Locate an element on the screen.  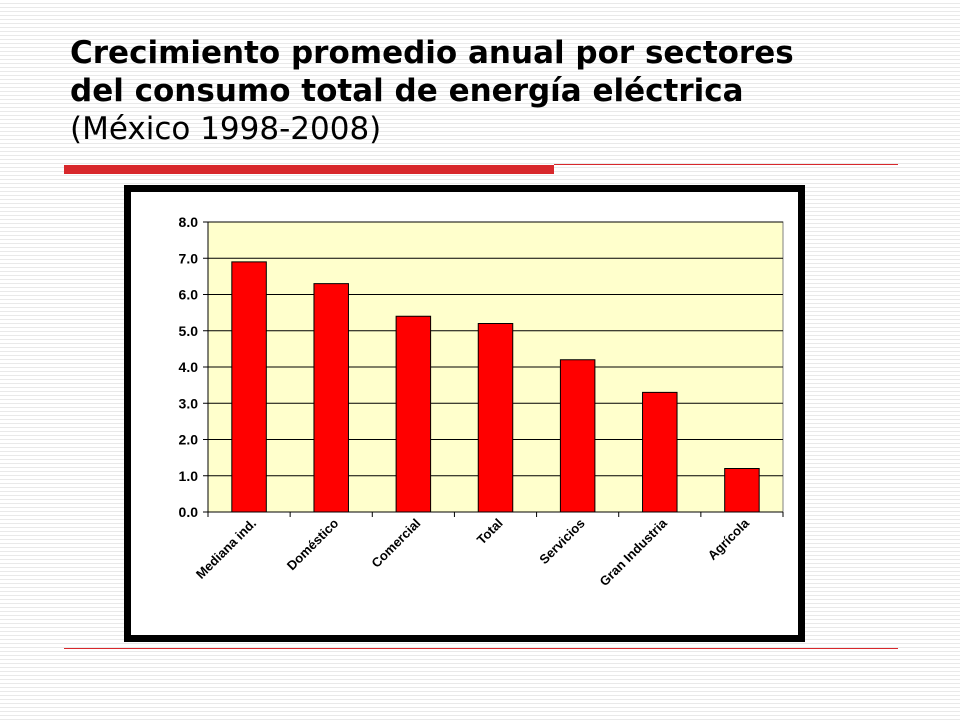
y-tick-label: 3.0 is located at coordinates (189, 403).